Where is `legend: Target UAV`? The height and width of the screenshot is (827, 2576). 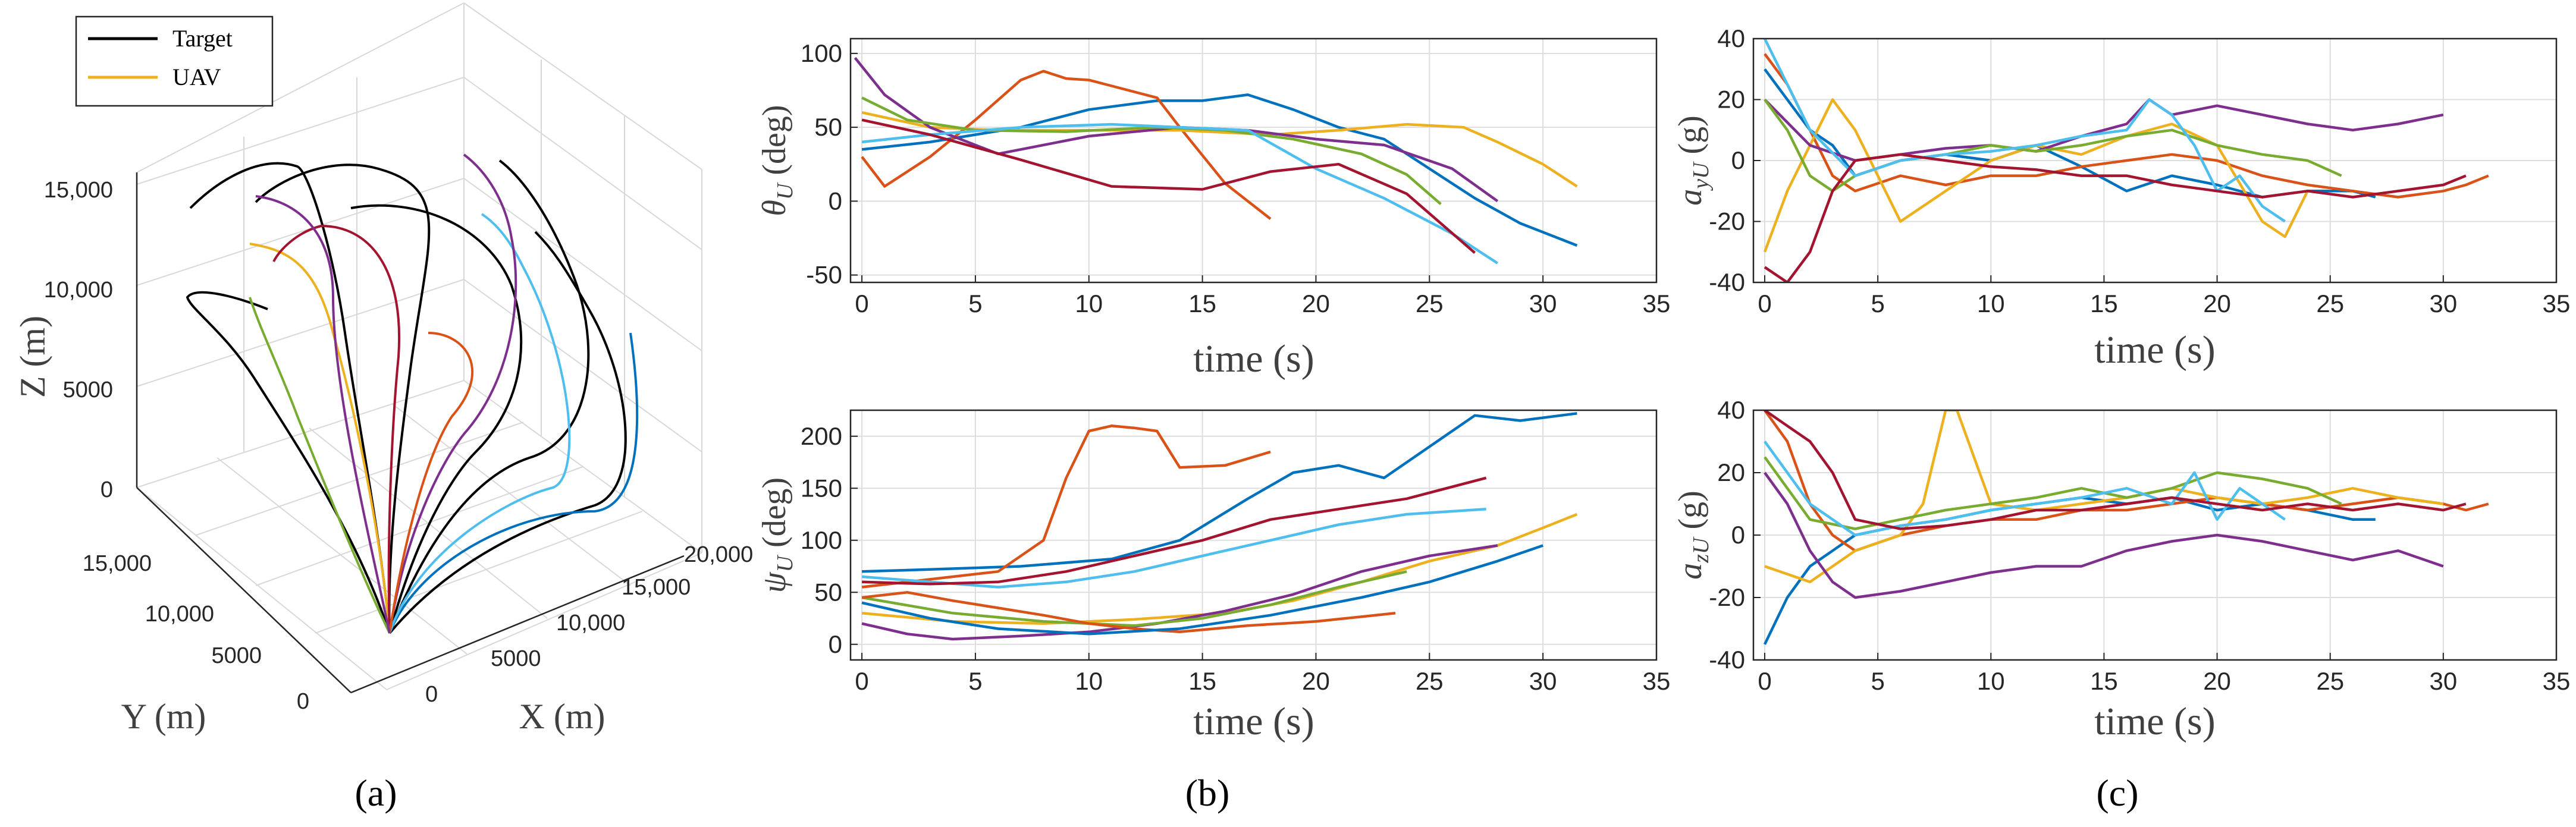 legend: Target UAV is located at coordinates (174, 61).